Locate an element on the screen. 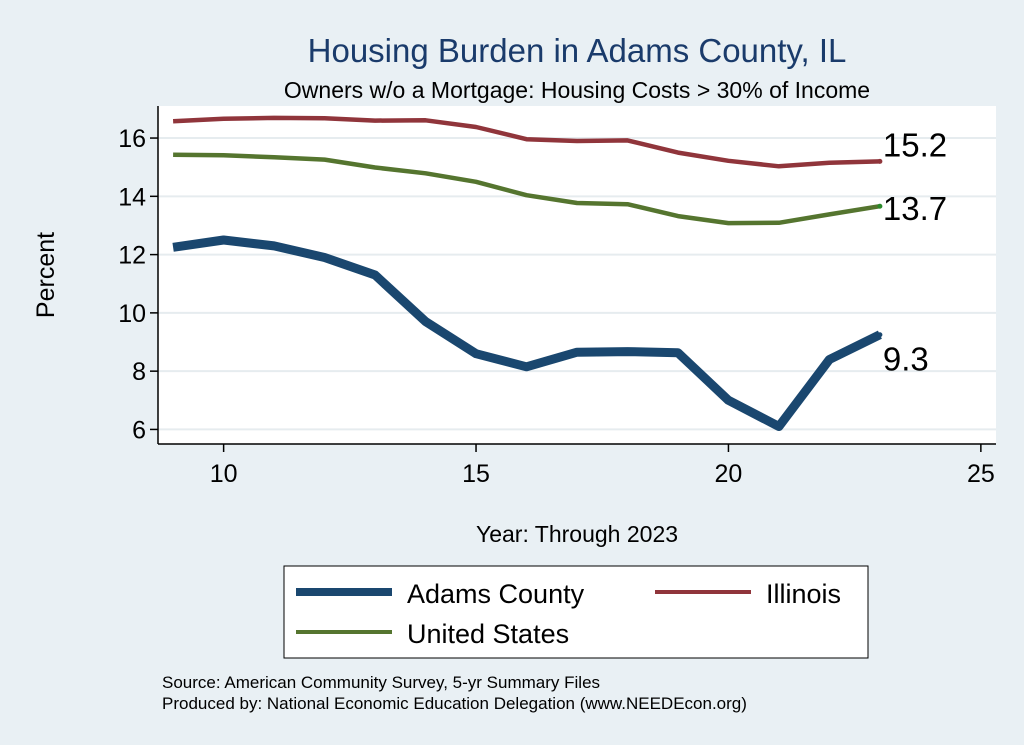 Image resolution: width=1024 pixels, height=745 pixels. y-tick-label-16: 16 is located at coordinates (132, 139).